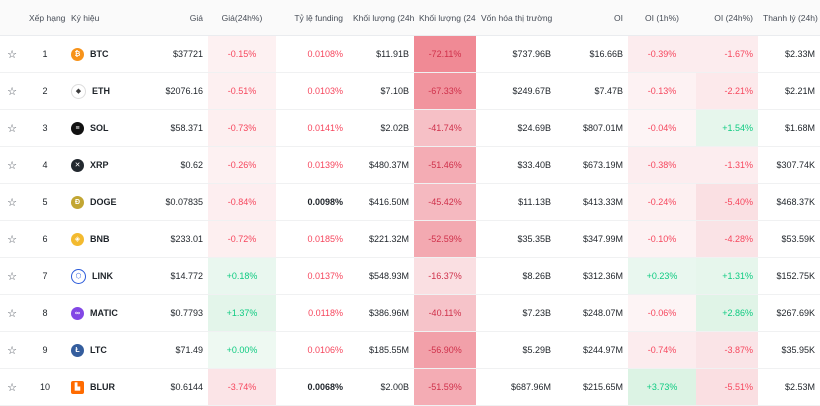  I want to click on price-cell: $233.01, so click(172, 239).